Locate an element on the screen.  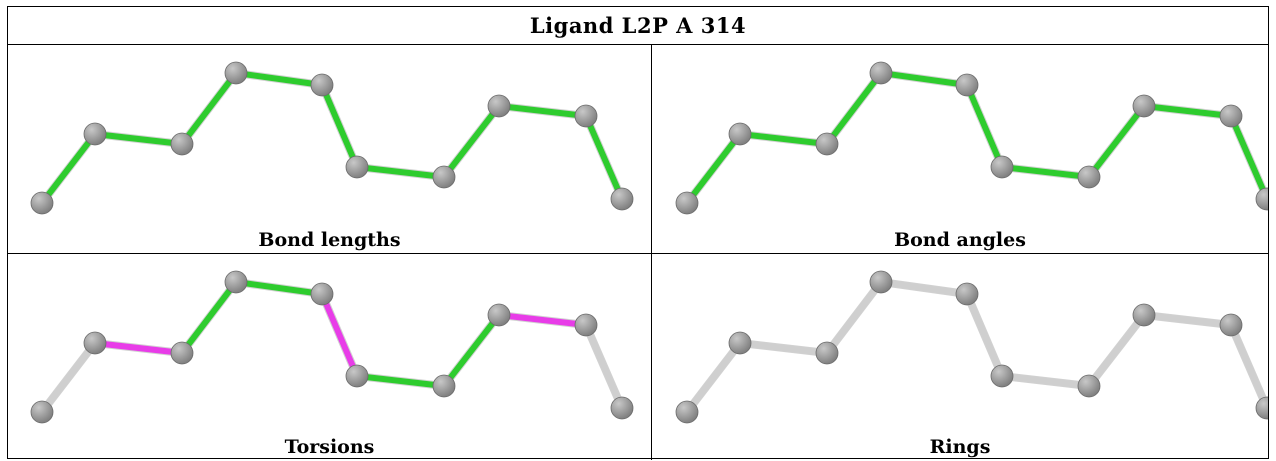
vertical-divider is located at coordinates (651, 252).